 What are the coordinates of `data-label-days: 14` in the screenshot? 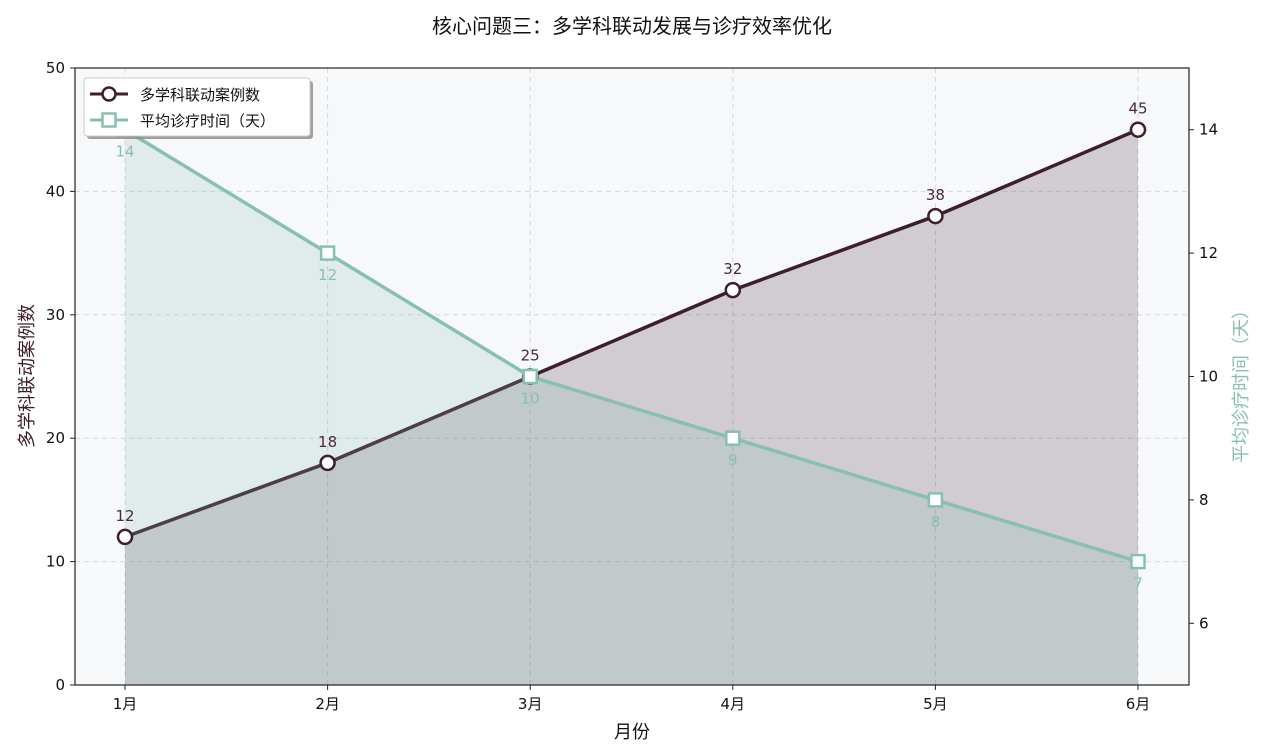 It's located at (124, 152).